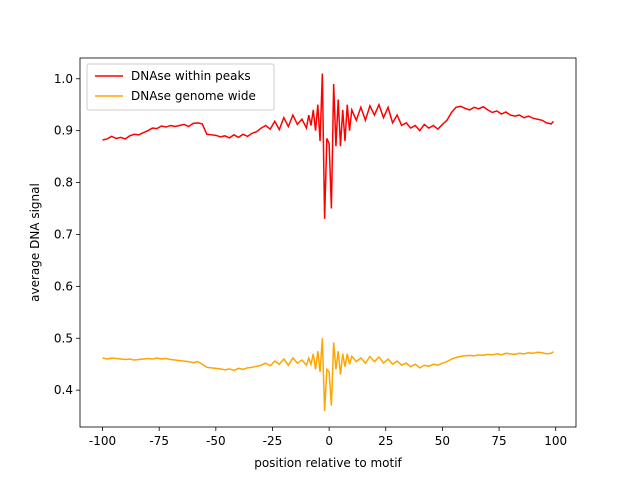  Describe the element at coordinates (63, 131) in the screenshot. I see `y-tick-label: 0.9` at that location.